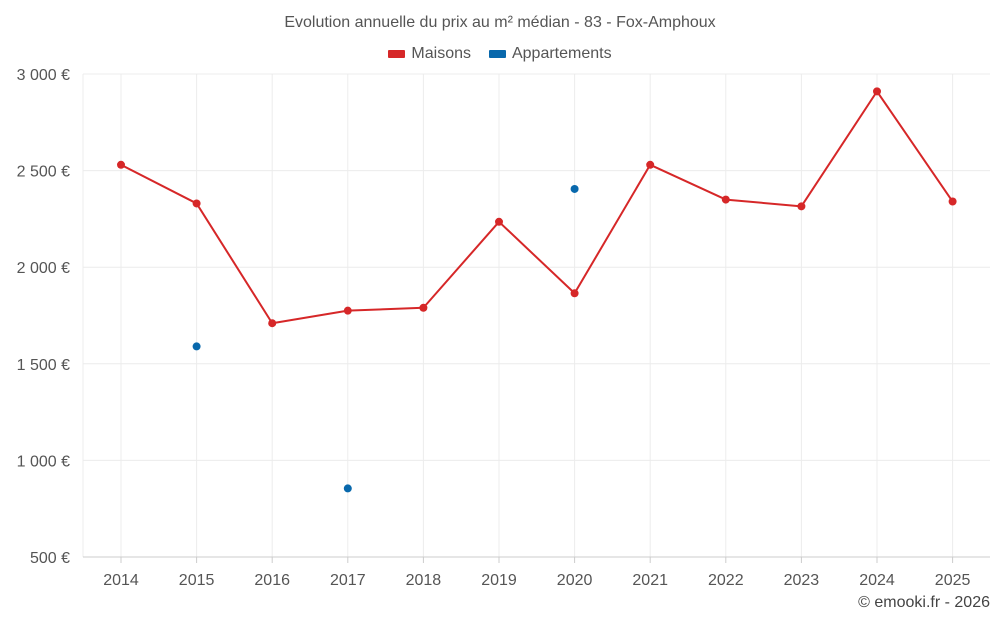 Image resolution: width=1000 pixels, height=625 pixels. Describe the element at coordinates (43, 172) in the screenshot. I see `y-tick-label: 2 500 €` at that location.